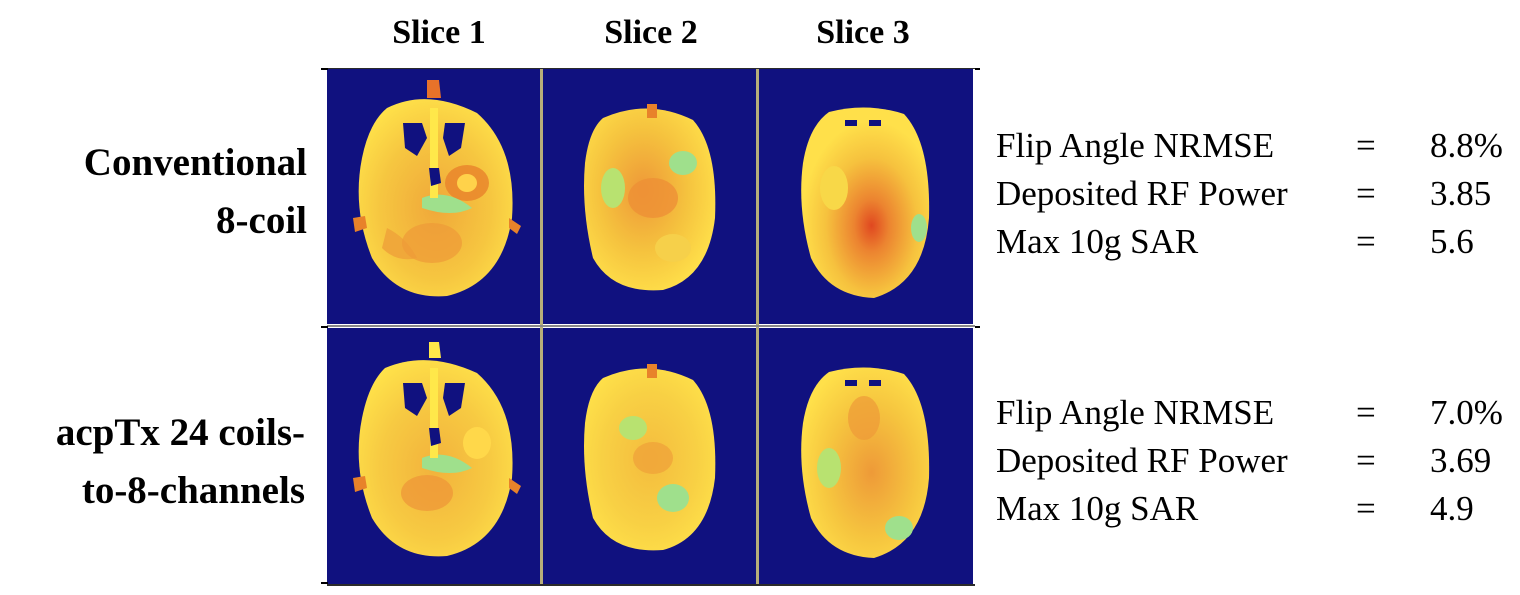  I want to click on column-header-slice-1: Slice 1, so click(439, 32).